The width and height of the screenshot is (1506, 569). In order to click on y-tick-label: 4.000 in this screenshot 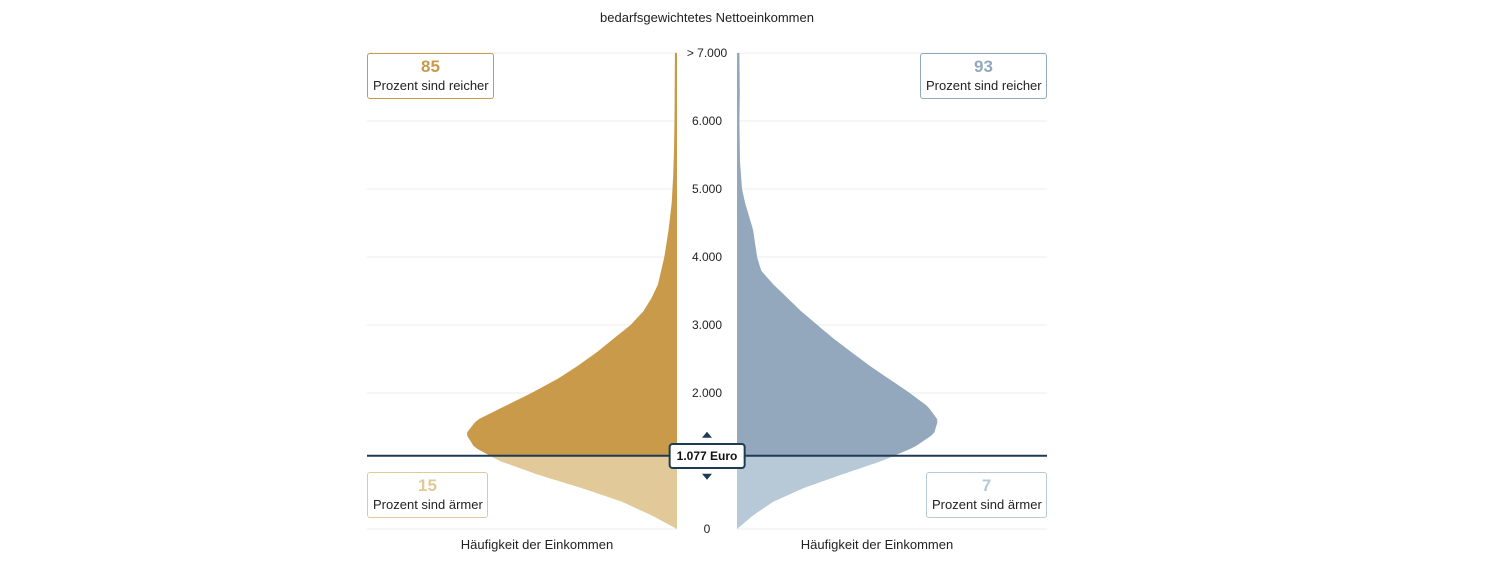, I will do `click(707, 257)`.